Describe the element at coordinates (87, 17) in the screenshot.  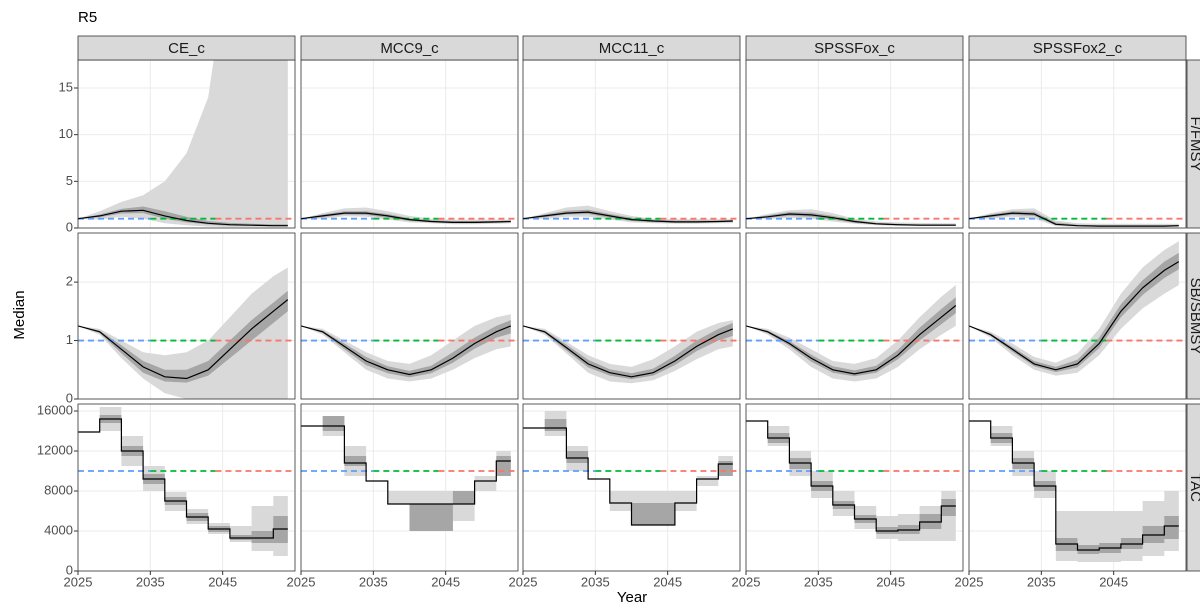
I see `chart-title: R5` at that location.